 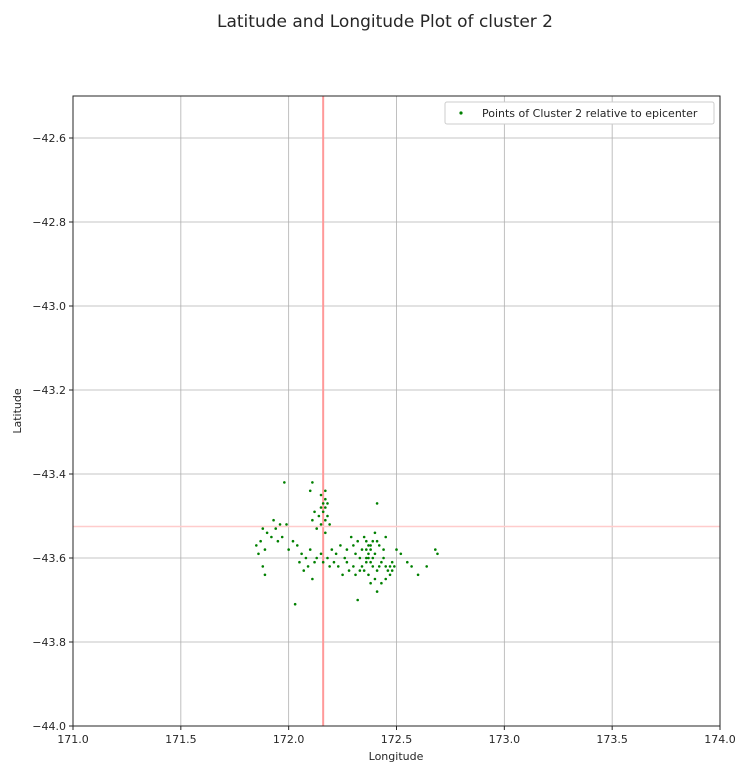 I want to click on x-tick-label: 171.5, so click(x=181, y=739).